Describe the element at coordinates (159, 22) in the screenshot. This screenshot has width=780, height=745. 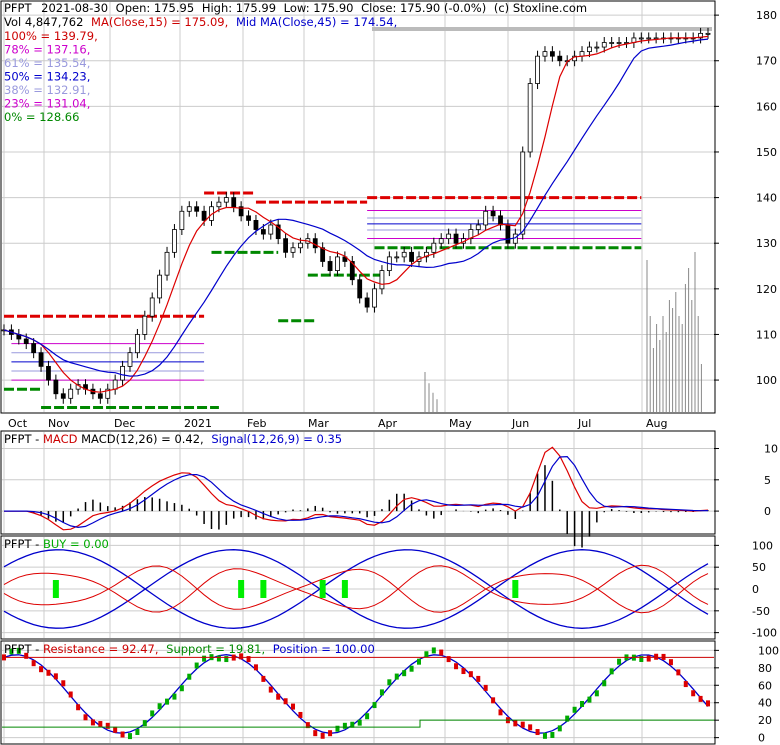
I see `header-ma15: MA(Close,15) = 175.09,` at that location.